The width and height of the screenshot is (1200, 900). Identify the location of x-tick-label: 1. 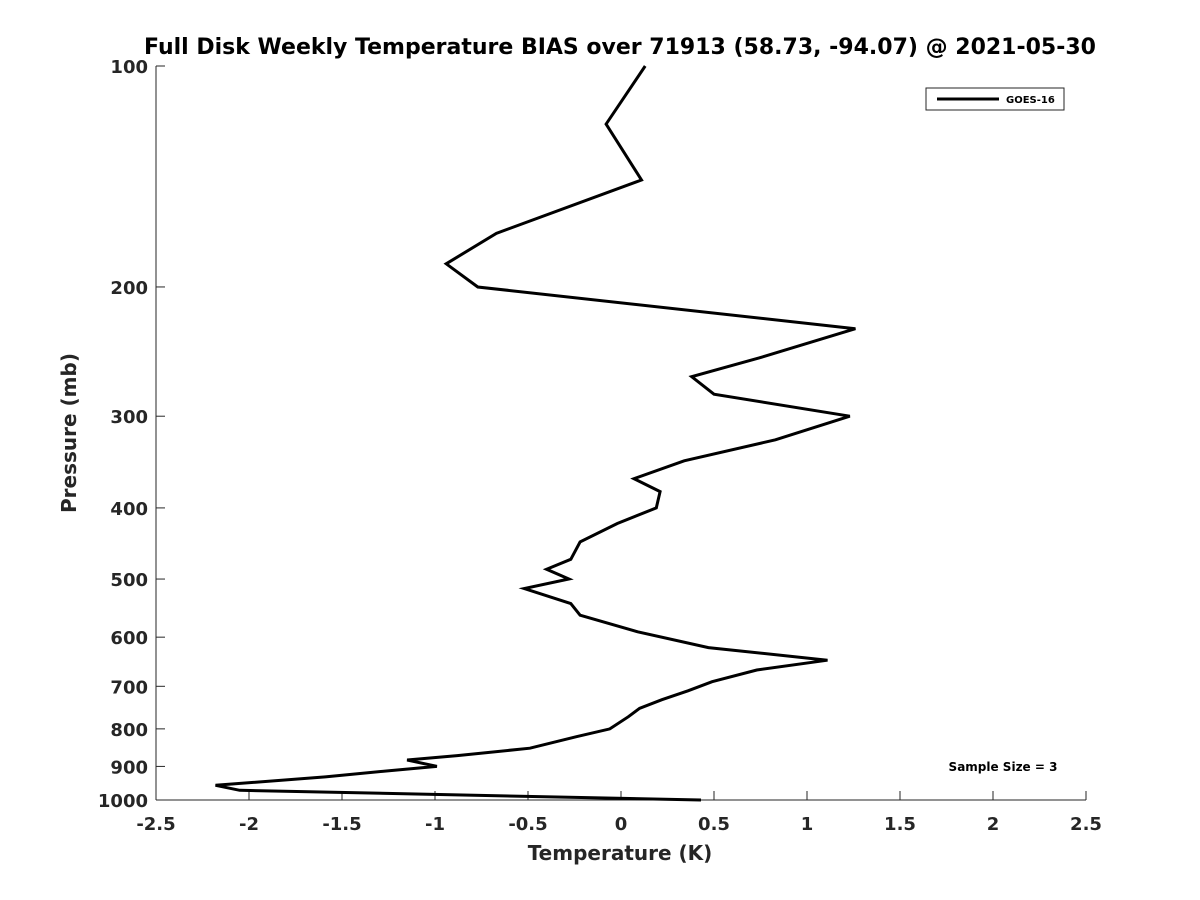
(807, 824).